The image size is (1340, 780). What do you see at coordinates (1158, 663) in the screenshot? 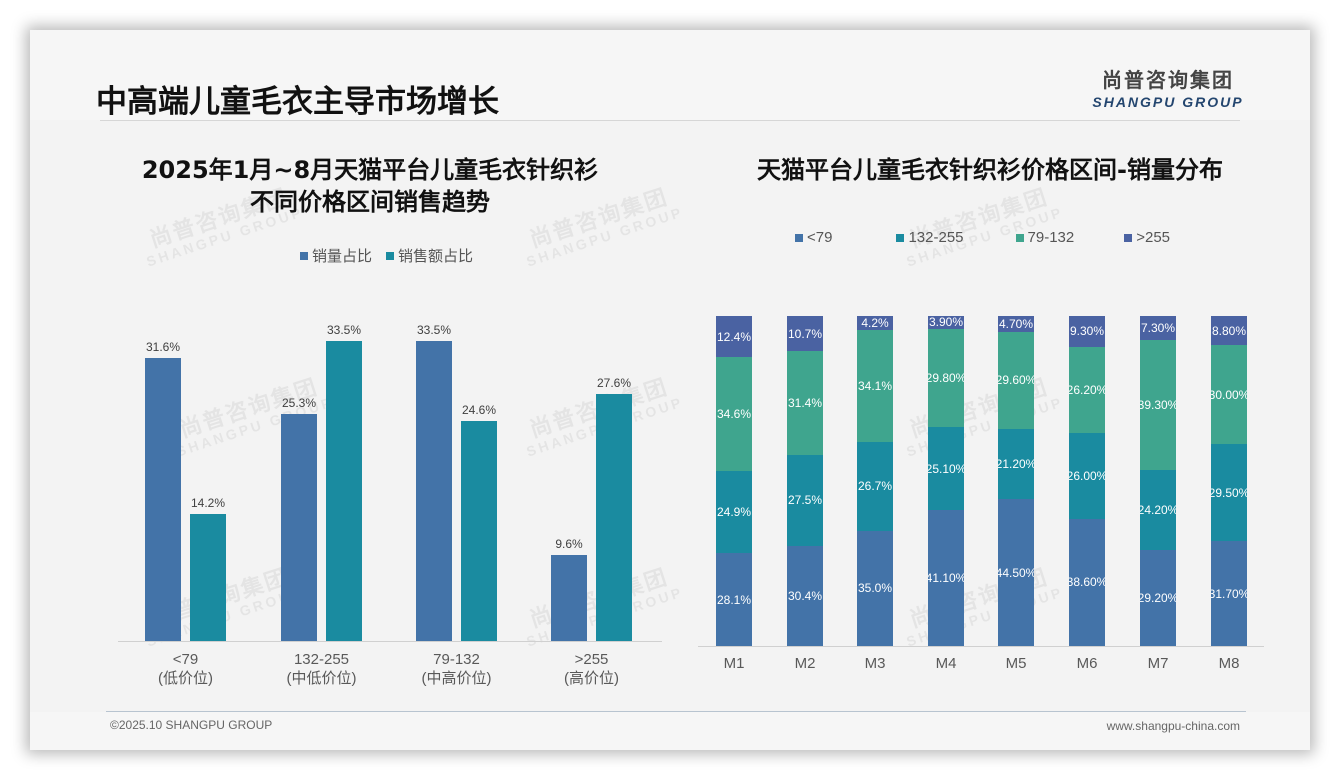
I see `month-label: M7` at bounding box center [1158, 663].